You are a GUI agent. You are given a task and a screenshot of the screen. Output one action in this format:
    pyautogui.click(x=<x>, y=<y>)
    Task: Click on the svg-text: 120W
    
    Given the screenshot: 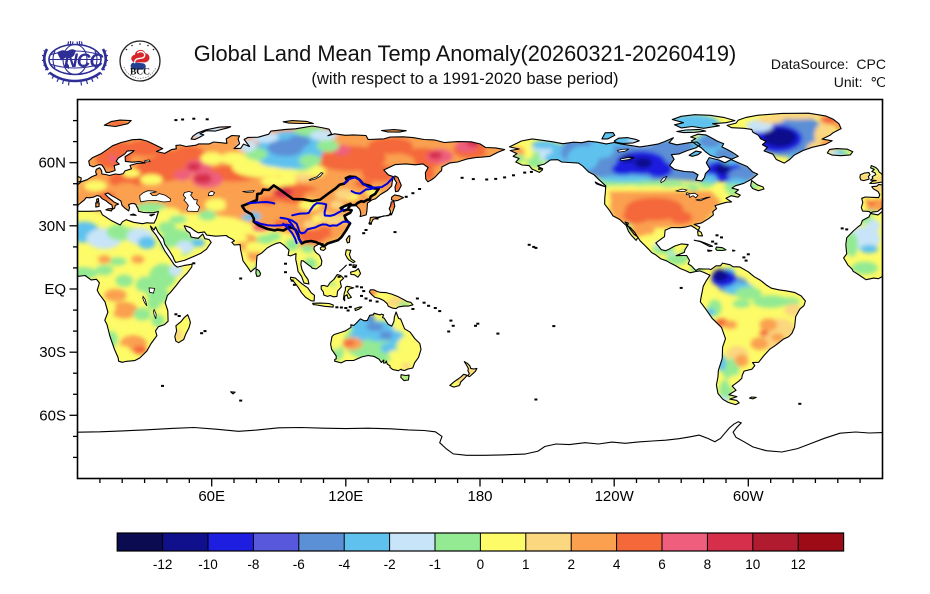 What is the action you would take?
    pyautogui.click(x=615, y=496)
    